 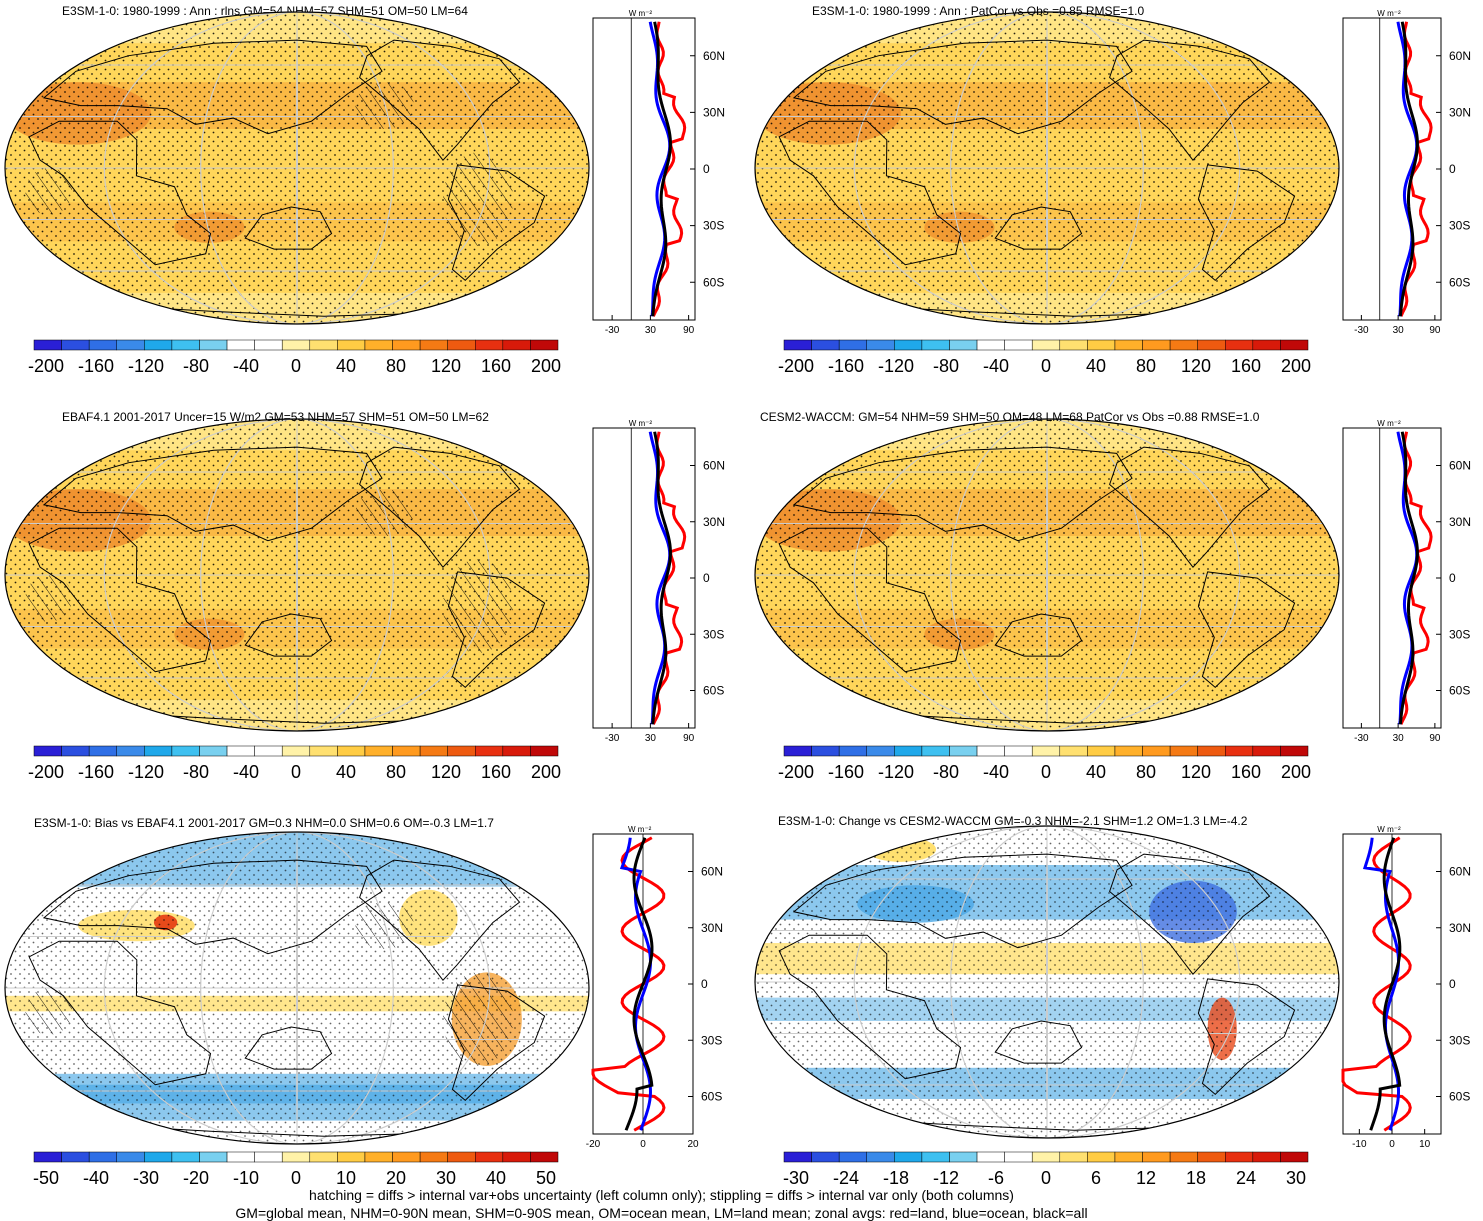 I want to click on colorbar-tick-label: 30, so click(x=1296, y=1178).